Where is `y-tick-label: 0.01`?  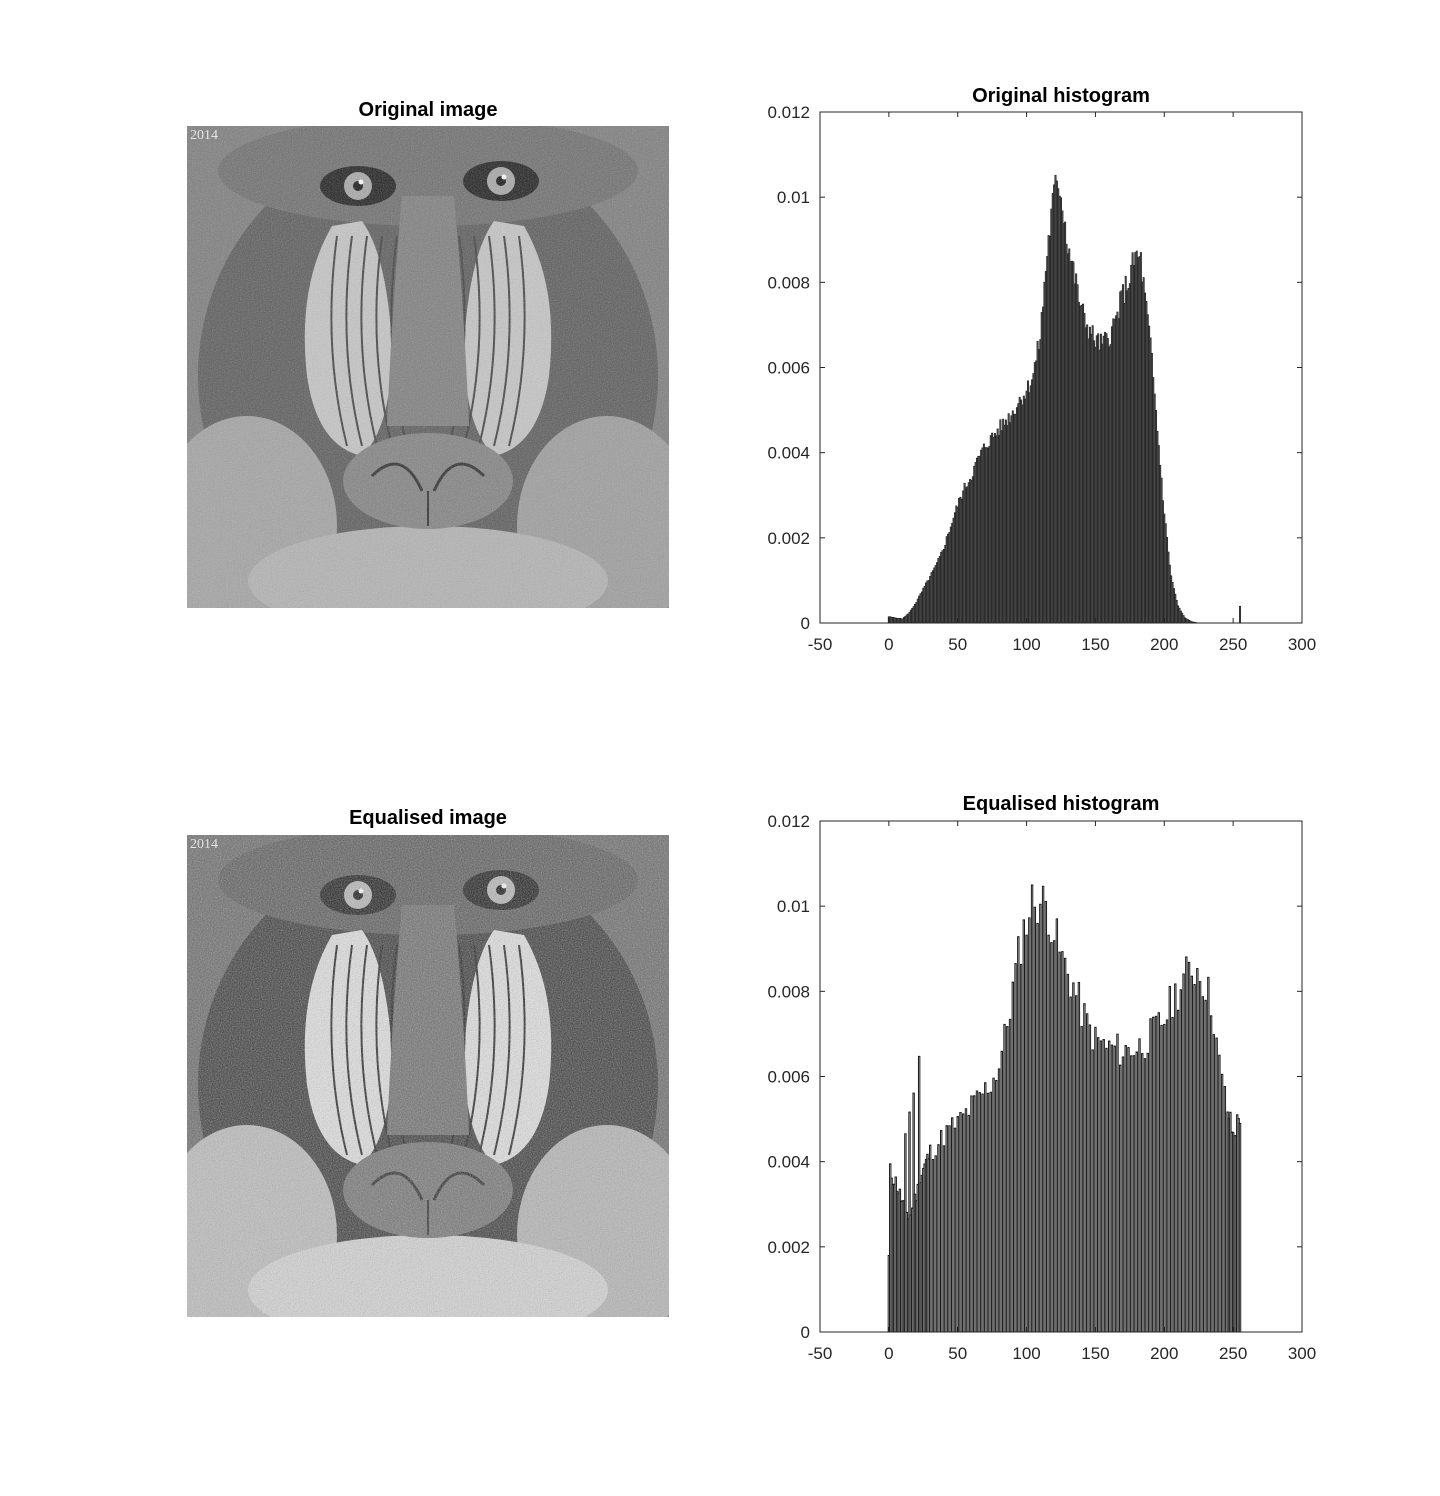
y-tick-label: 0.01 is located at coordinates (793, 197).